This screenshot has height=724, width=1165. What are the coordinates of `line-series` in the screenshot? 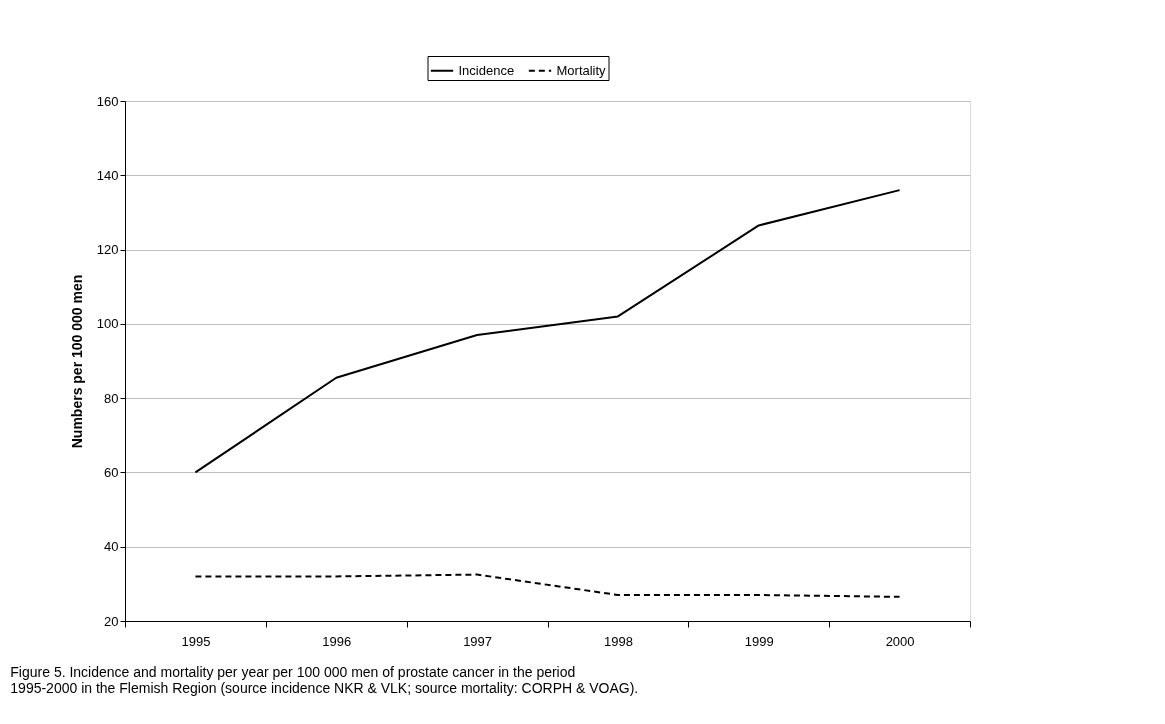 It's located at (547, 585).